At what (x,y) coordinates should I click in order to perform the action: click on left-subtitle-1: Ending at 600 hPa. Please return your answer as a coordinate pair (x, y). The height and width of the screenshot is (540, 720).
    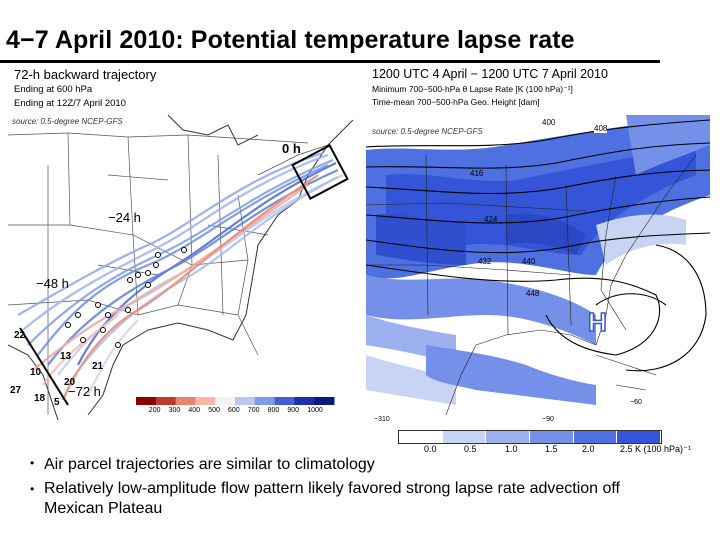
    Looking at the image, I should click on (53, 89).